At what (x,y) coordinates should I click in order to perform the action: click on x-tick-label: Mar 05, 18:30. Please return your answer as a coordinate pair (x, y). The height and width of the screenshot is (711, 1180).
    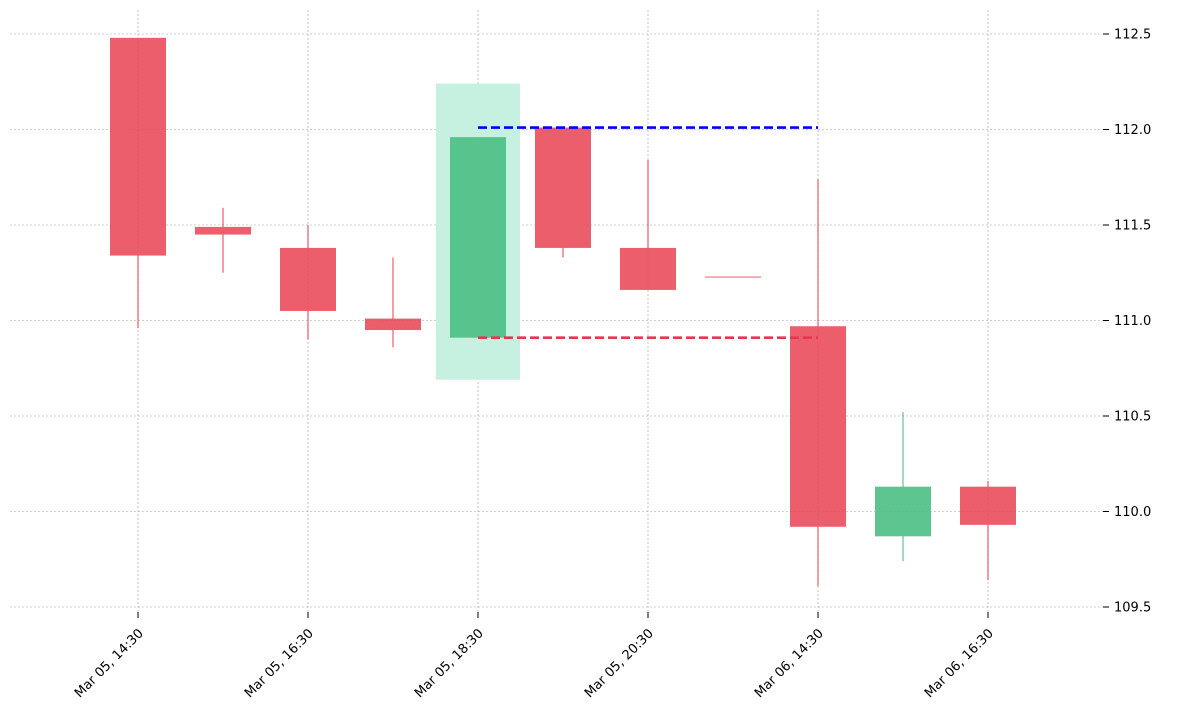
    Looking at the image, I should click on (449, 663).